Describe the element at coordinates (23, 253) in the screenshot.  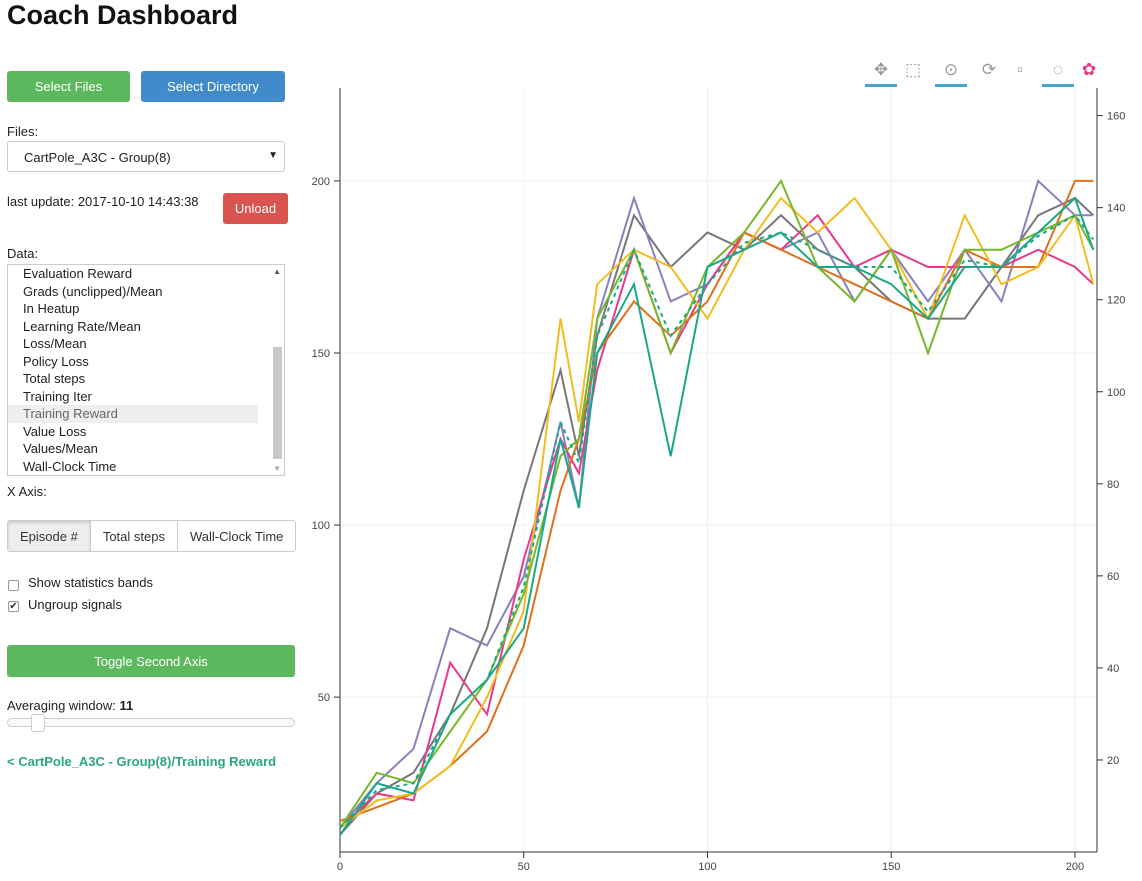
I see `data-label: Data:` at that location.